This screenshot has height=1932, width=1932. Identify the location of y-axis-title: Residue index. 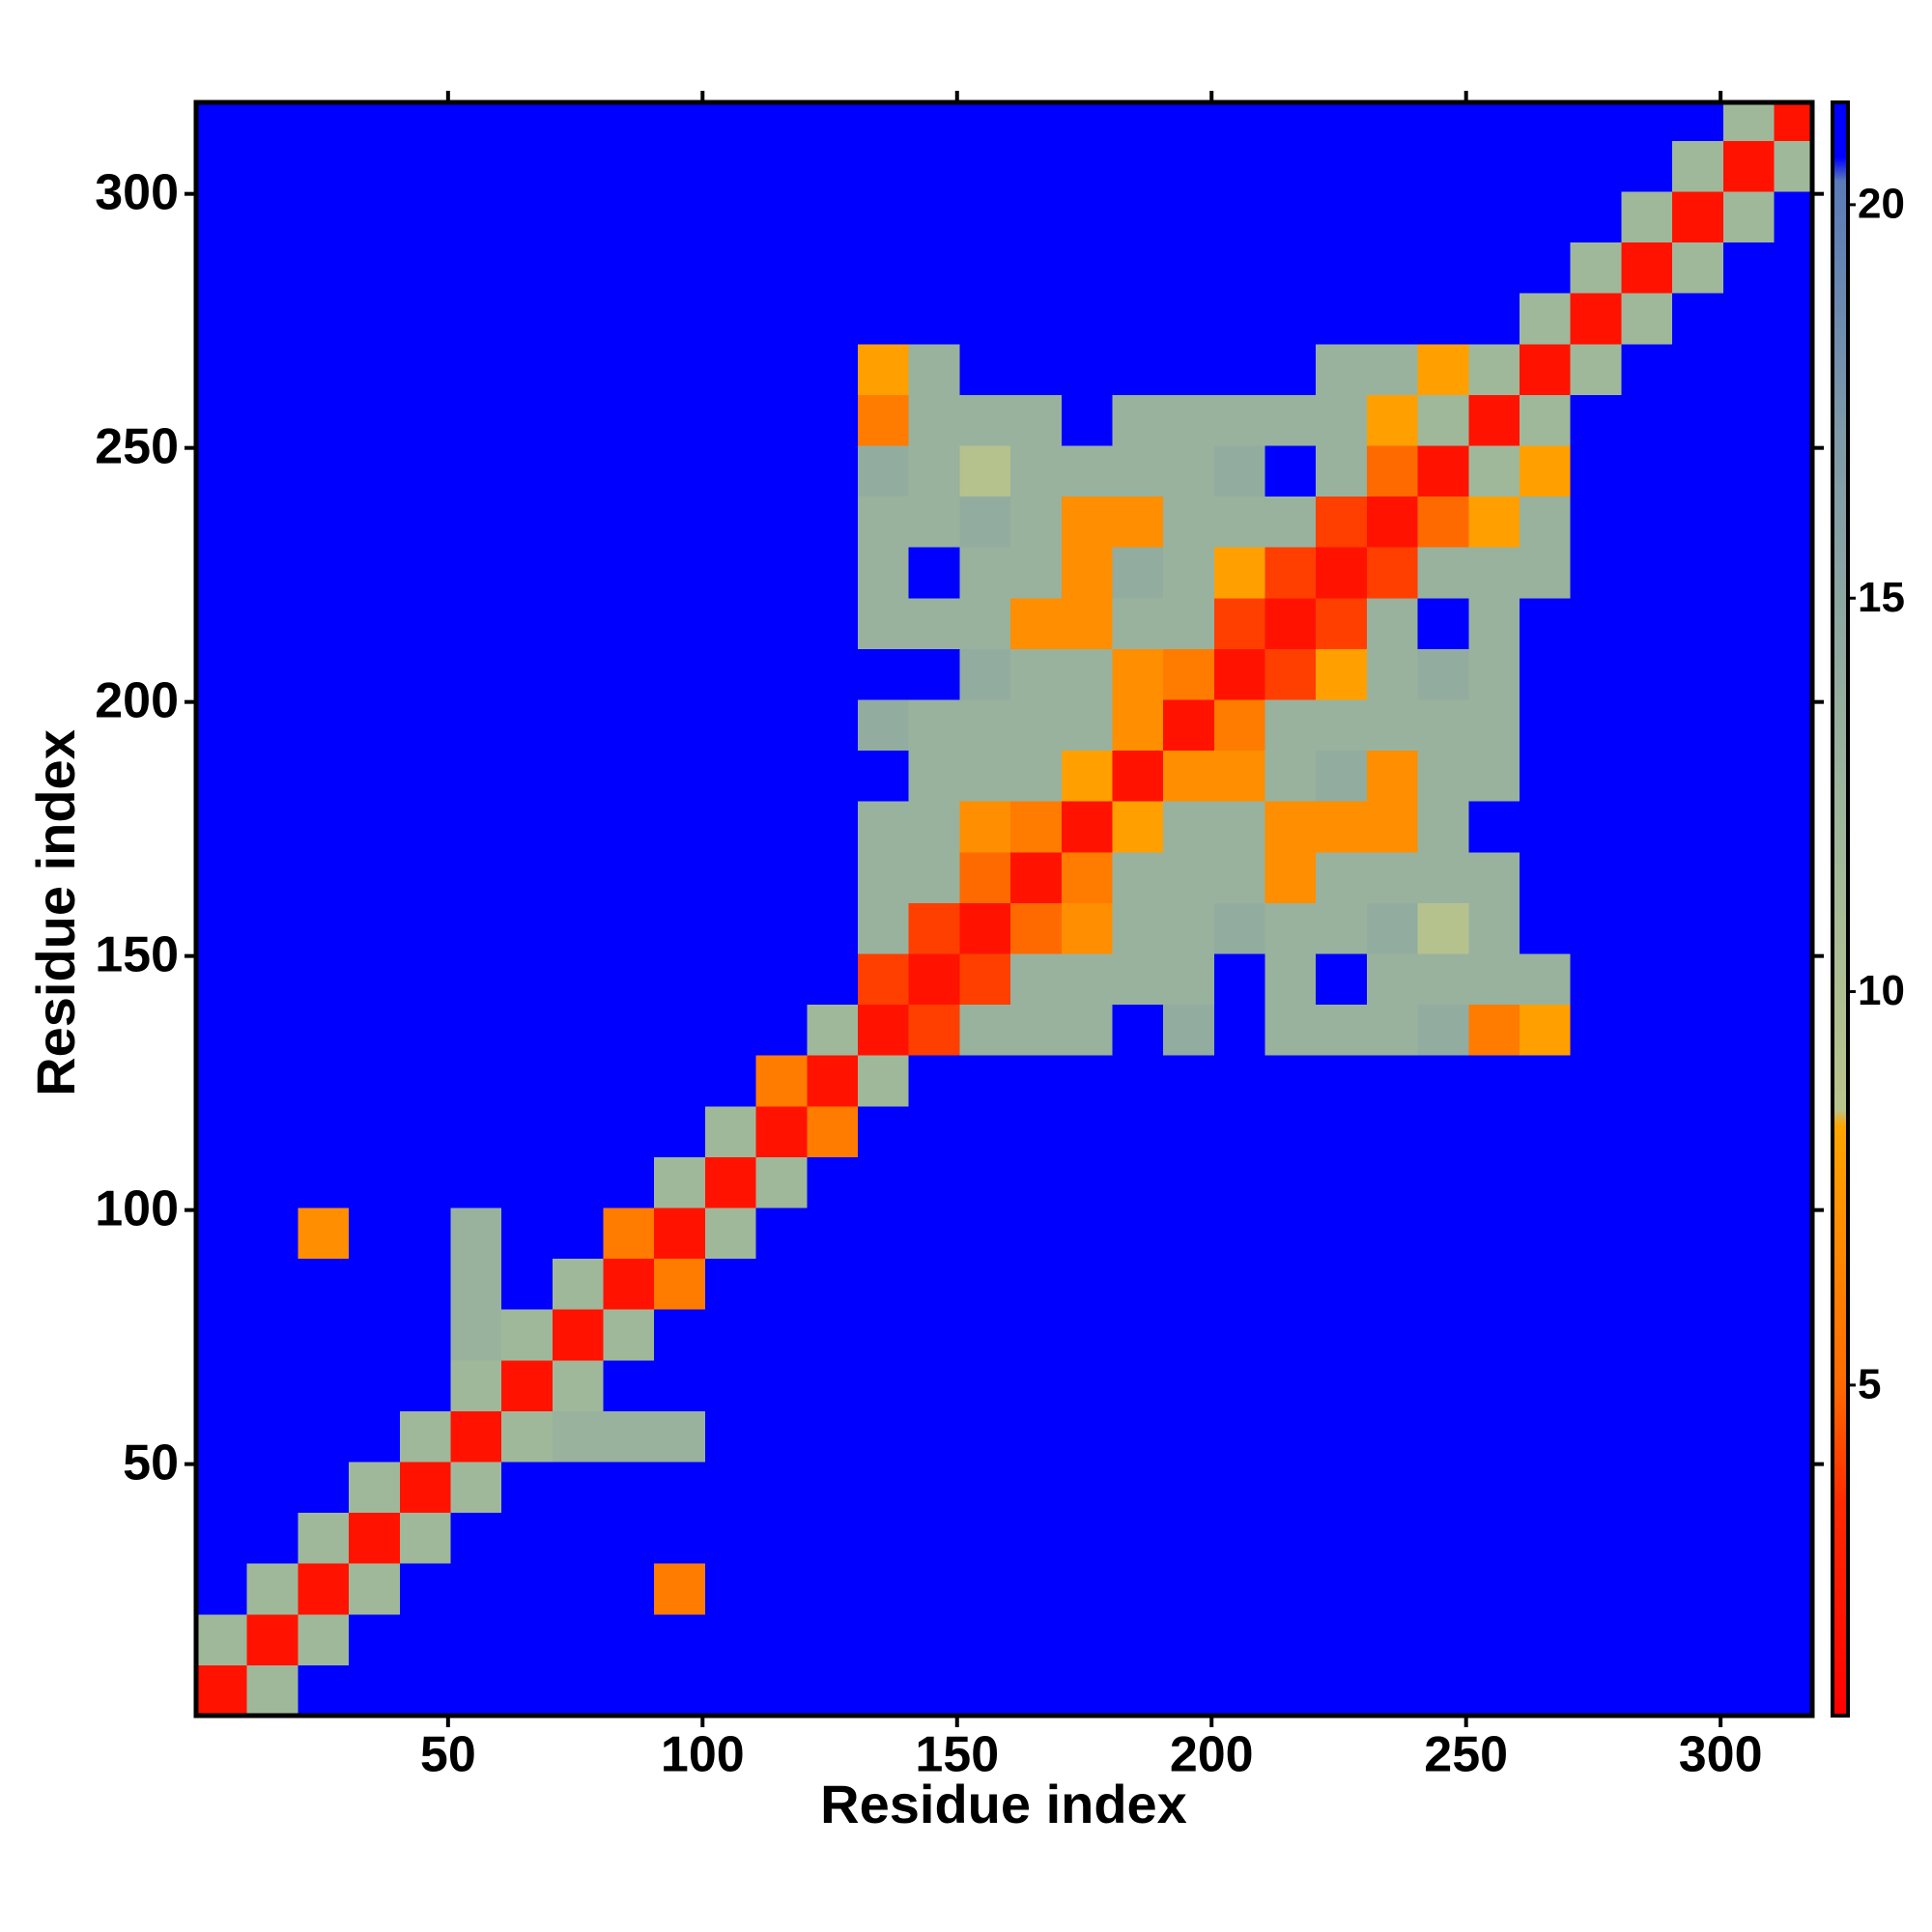
(55, 912).